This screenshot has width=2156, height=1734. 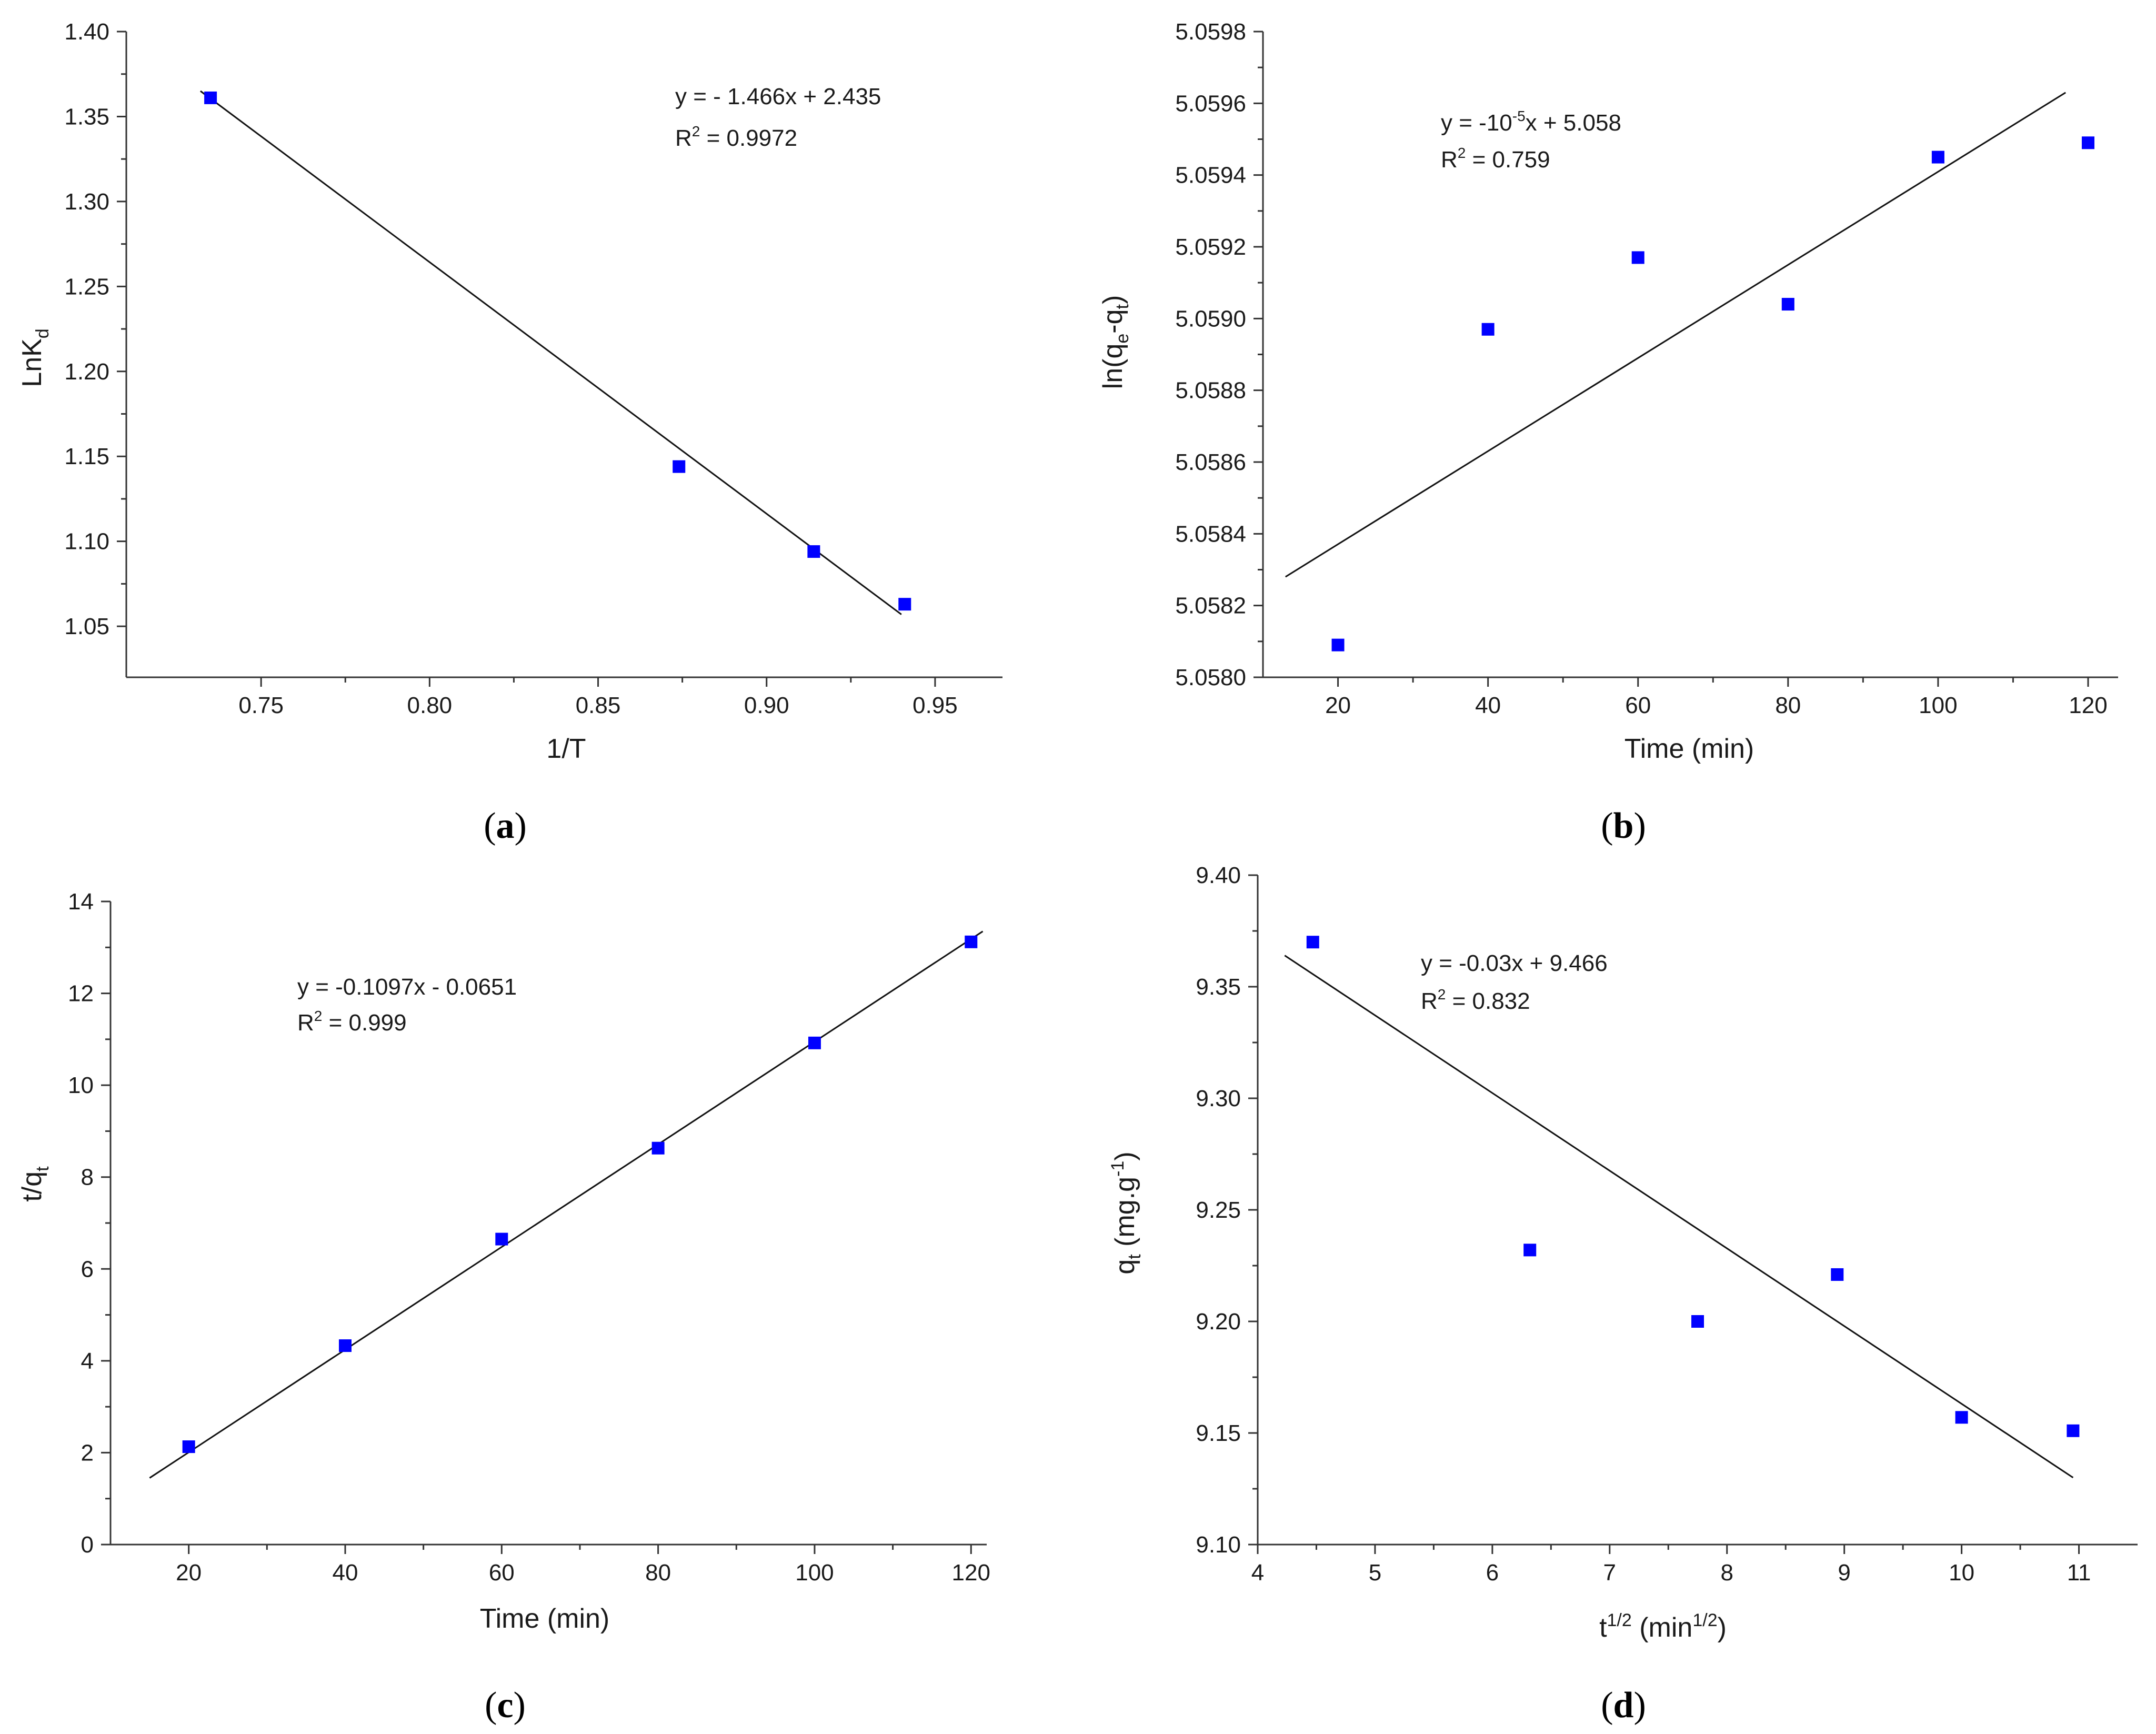 I want to click on chart-c-y-tick-label: 12, so click(x=81, y=994).